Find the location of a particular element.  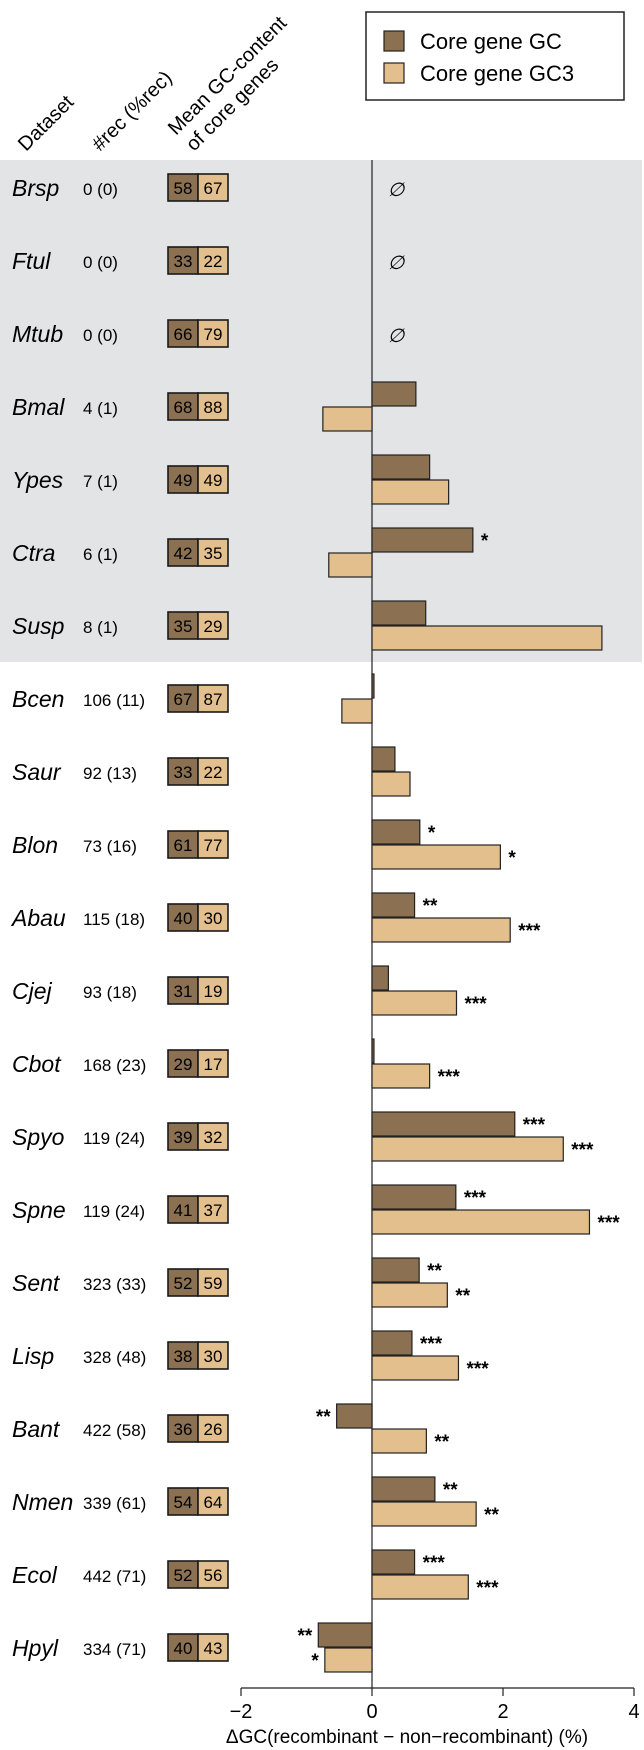

rec-count: 73 (16) is located at coordinates (110, 846).